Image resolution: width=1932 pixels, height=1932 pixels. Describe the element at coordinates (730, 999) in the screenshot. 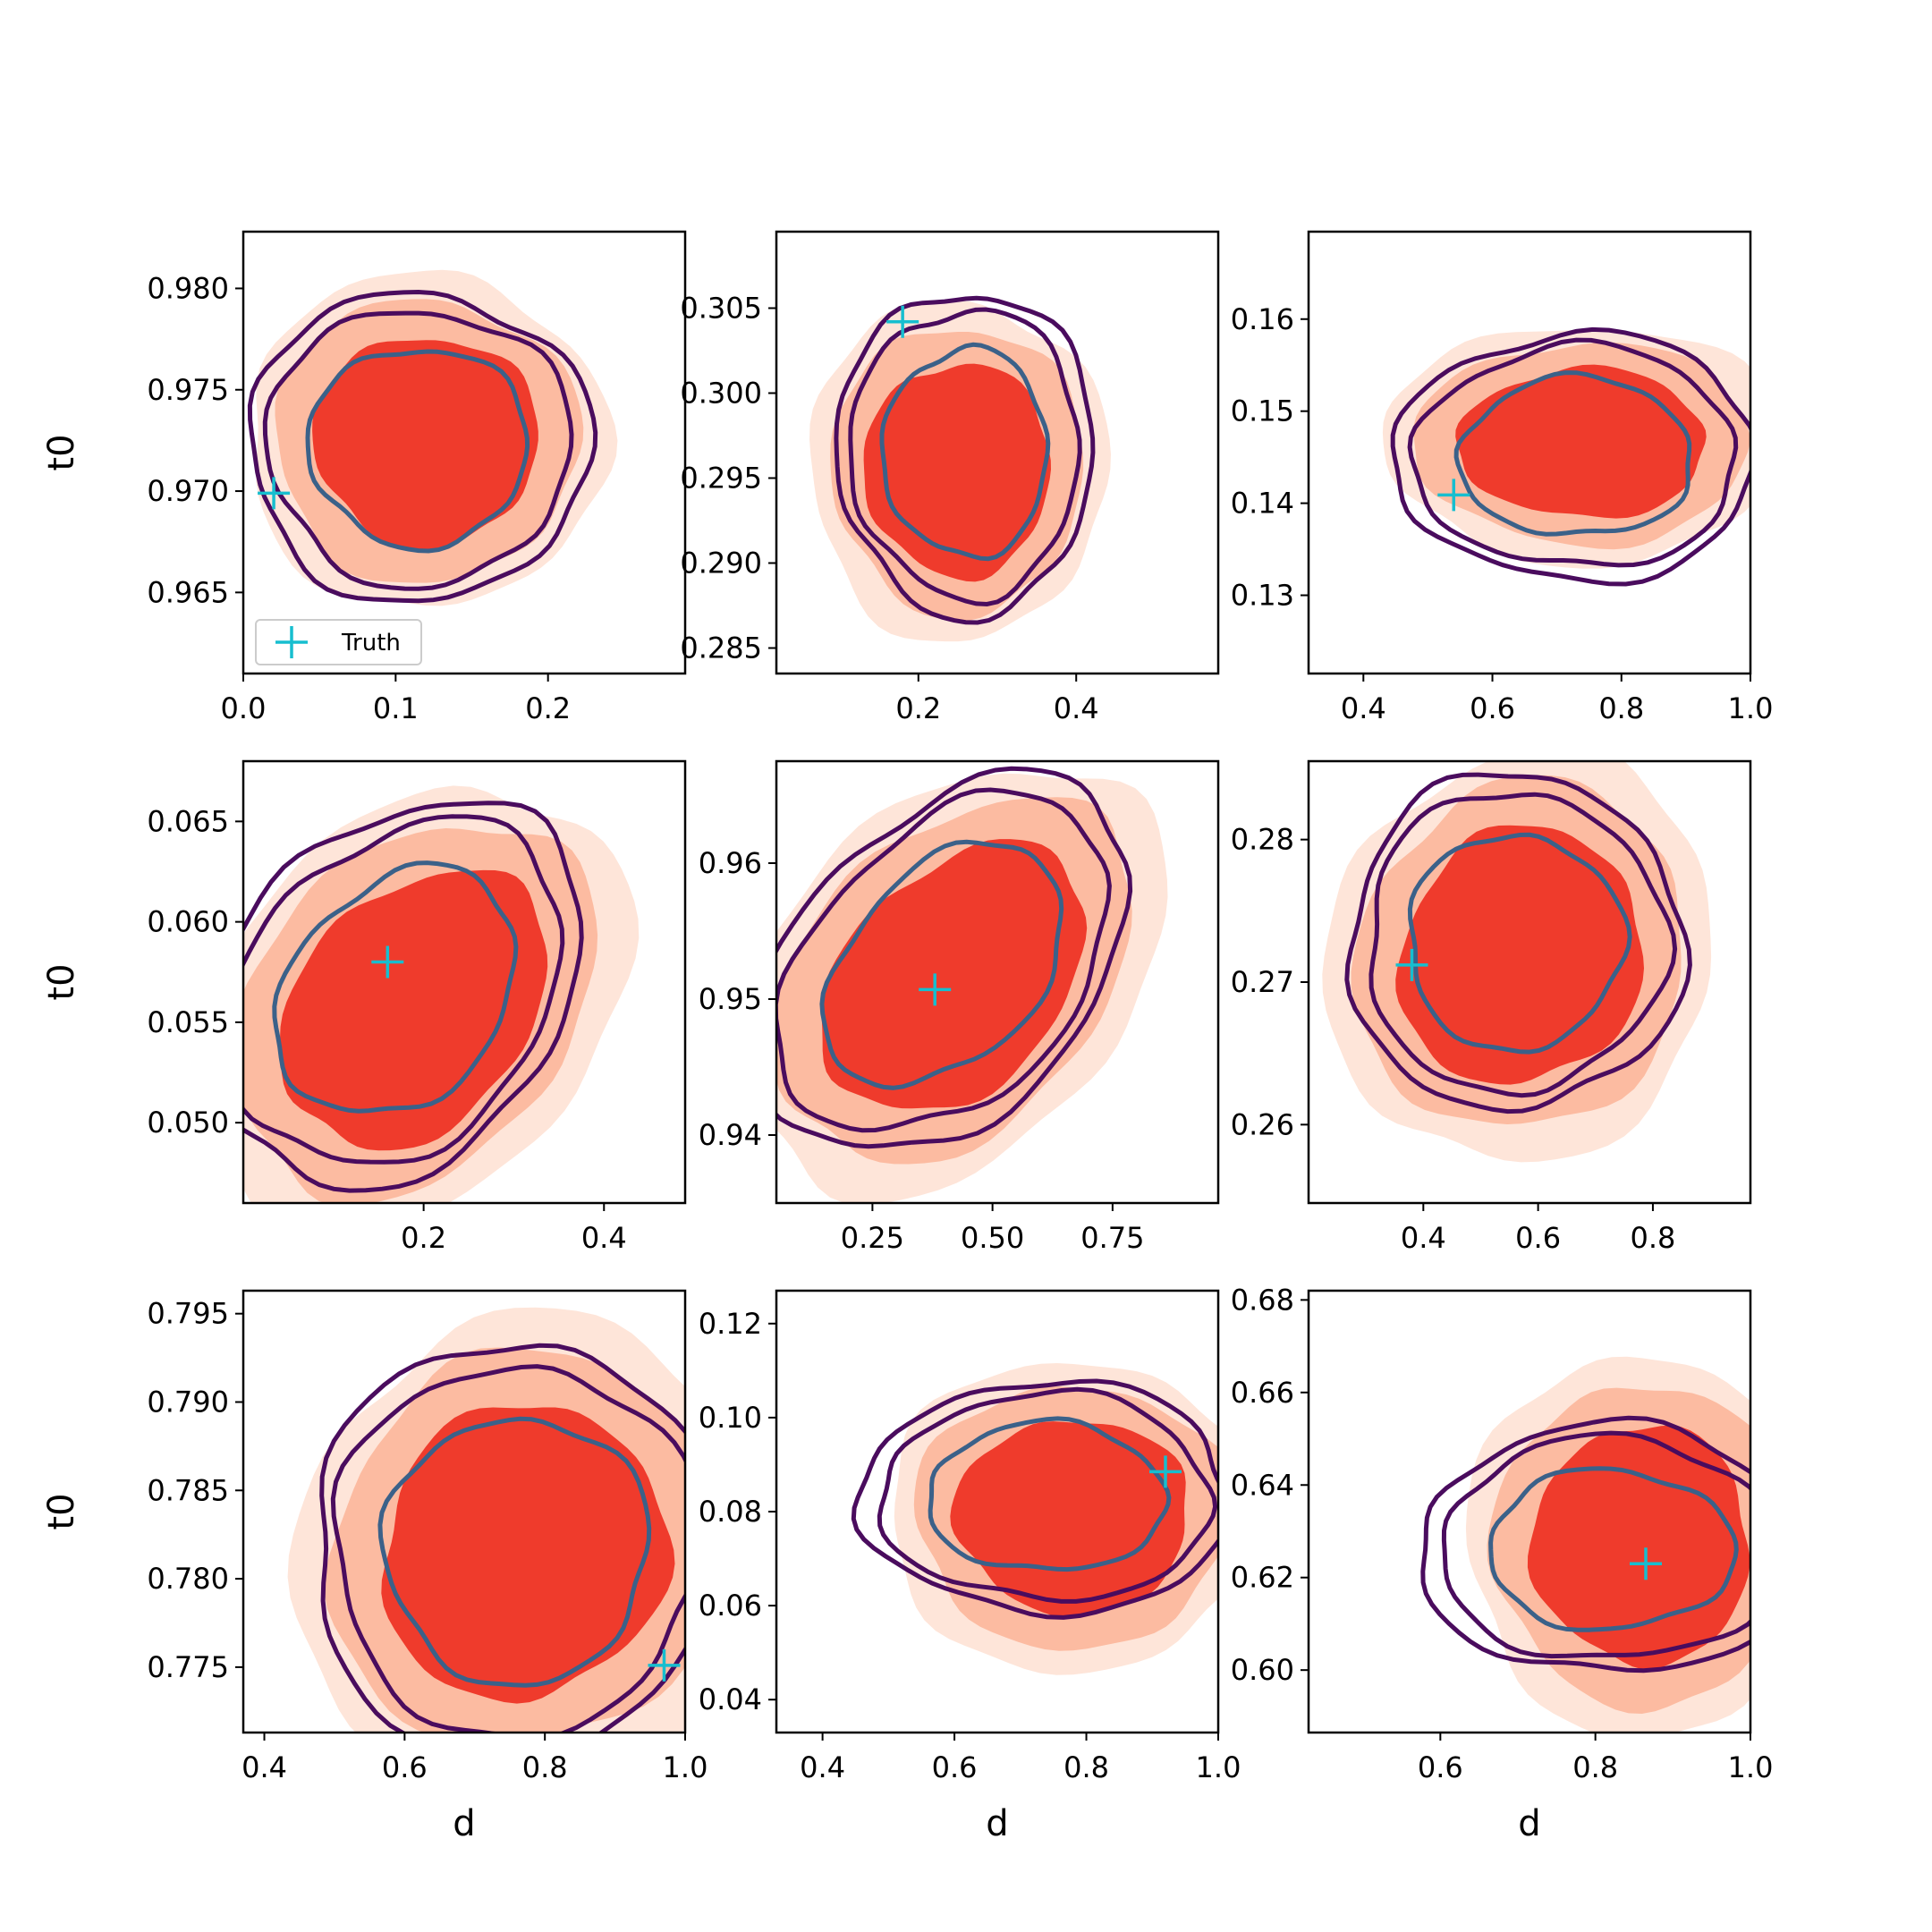

I see `y-tick-label: 0.95` at that location.